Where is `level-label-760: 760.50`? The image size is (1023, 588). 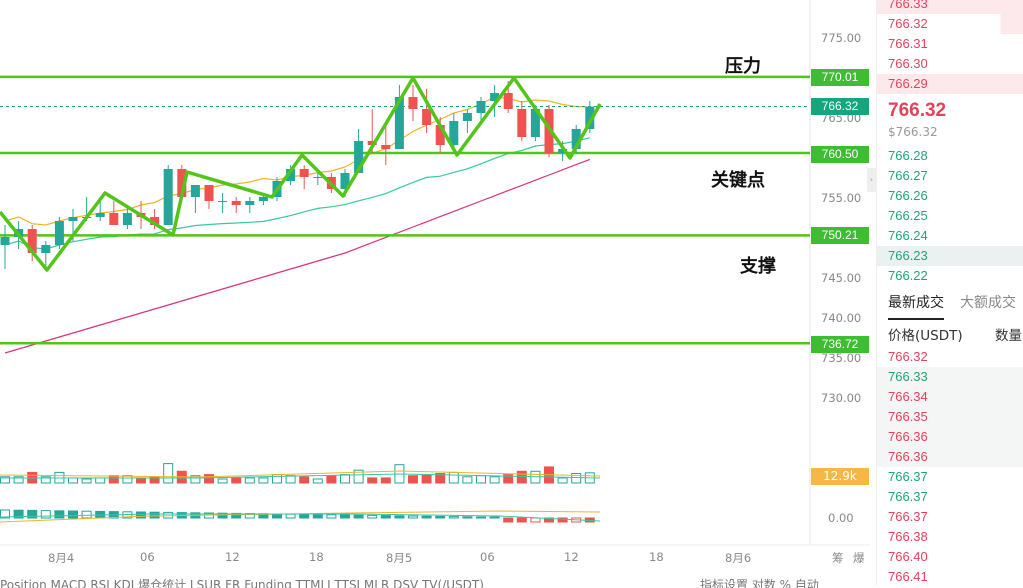 level-label-760: 760.50 is located at coordinates (840, 154).